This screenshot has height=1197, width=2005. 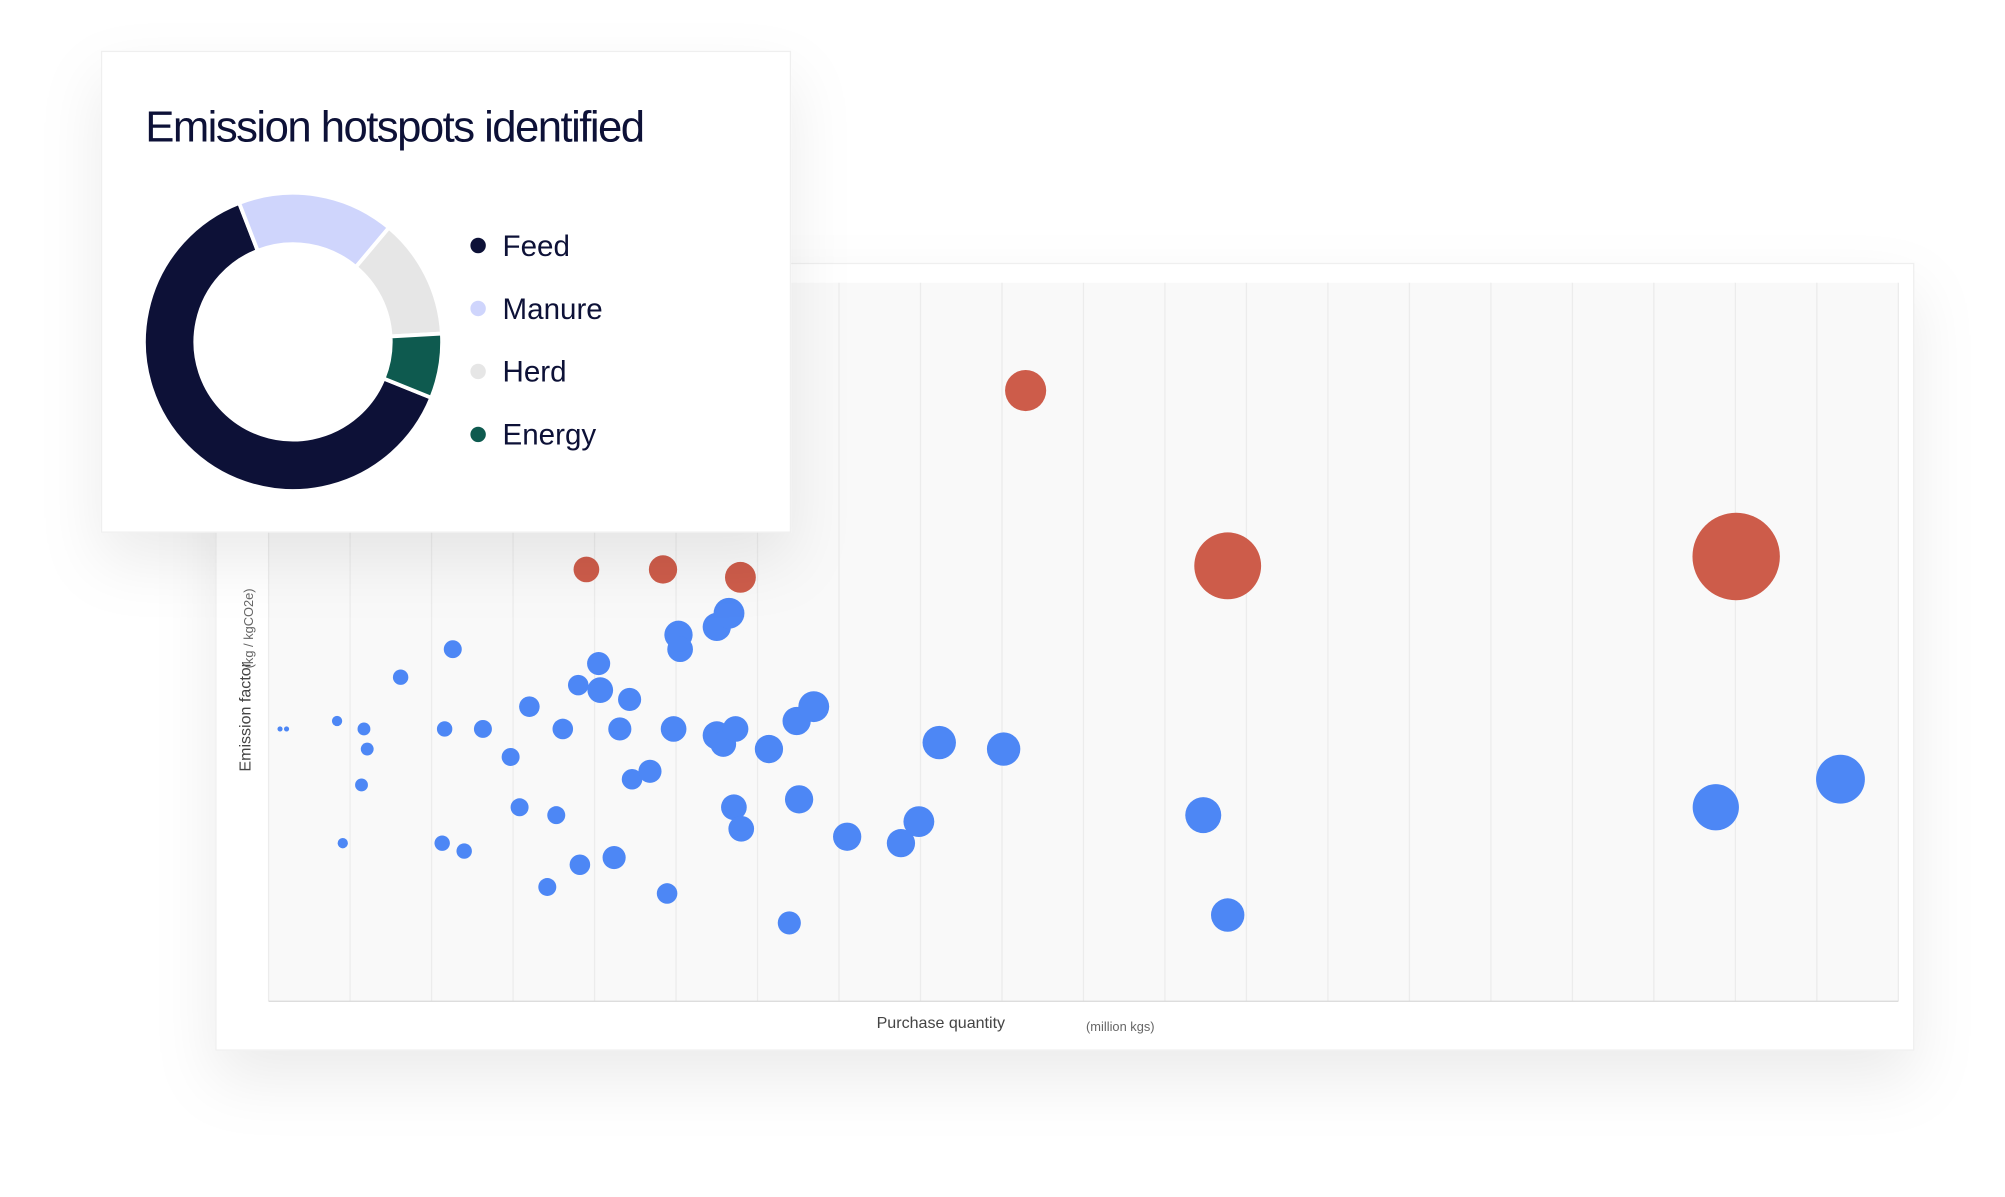 What do you see at coordinates (1120, 1026) in the screenshot?
I see `x-axis-unit: (million kgs)` at bounding box center [1120, 1026].